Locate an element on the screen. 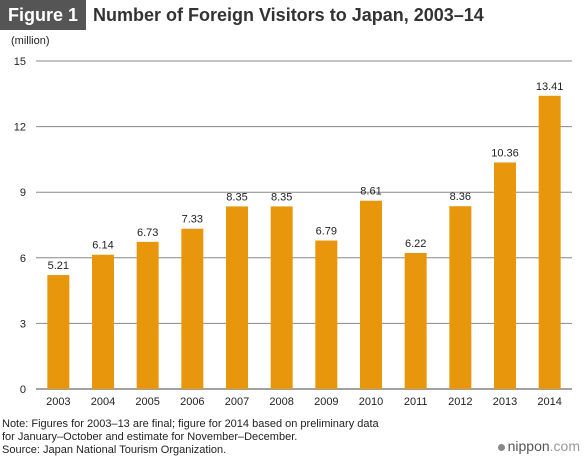 Image resolution: width=584 pixels, height=460 pixels. x-tick-label: 2014 is located at coordinates (549, 402).